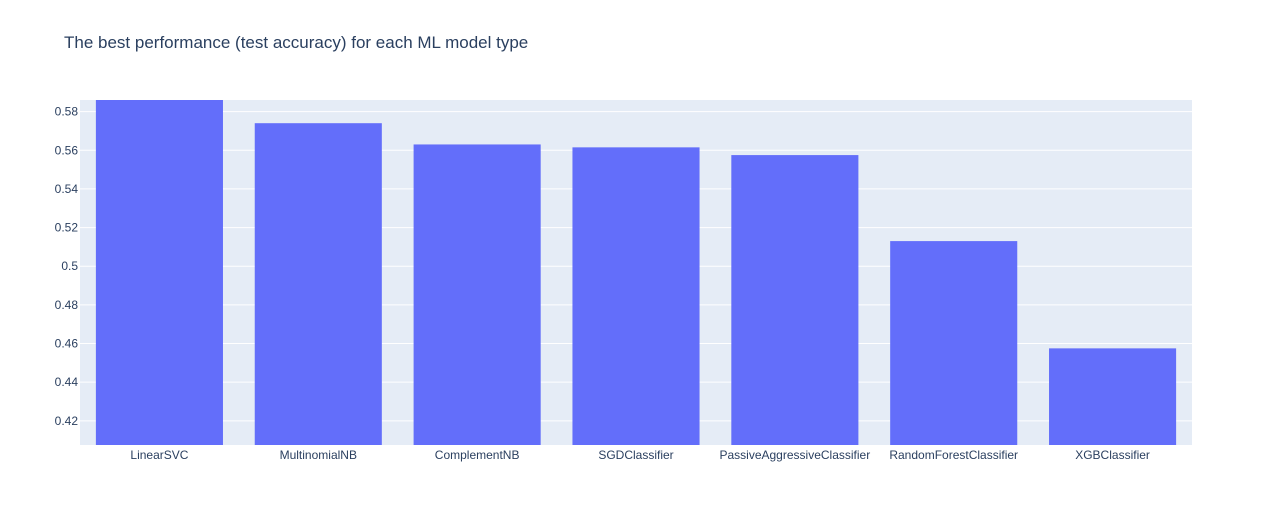 The image size is (1272, 525). What do you see at coordinates (318, 455) in the screenshot?
I see `x-tick-label: MultinomialNB` at bounding box center [318, 455].